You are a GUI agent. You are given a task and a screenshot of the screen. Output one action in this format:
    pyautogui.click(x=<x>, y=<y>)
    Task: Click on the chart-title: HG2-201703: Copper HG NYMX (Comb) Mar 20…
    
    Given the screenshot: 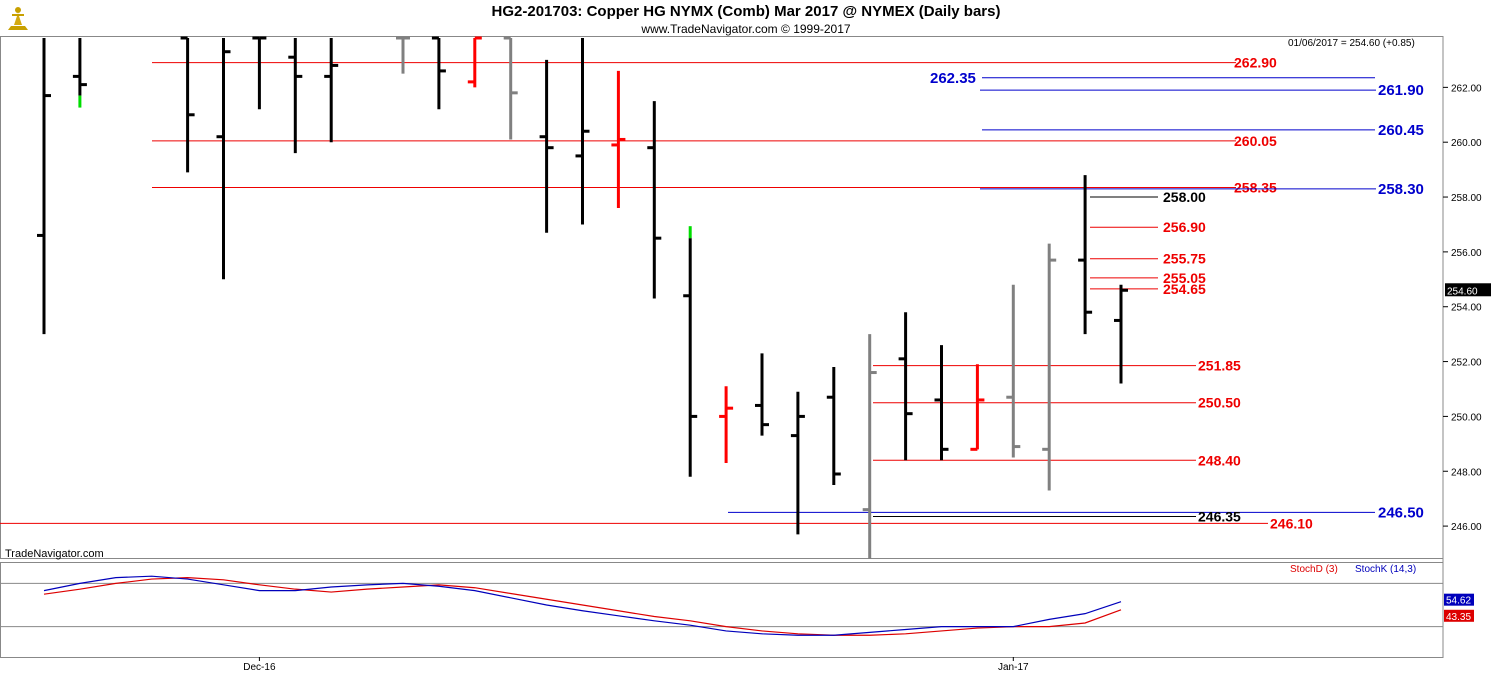 What is the action you would take?
    pyautogui.click(x=746, y=11)
    